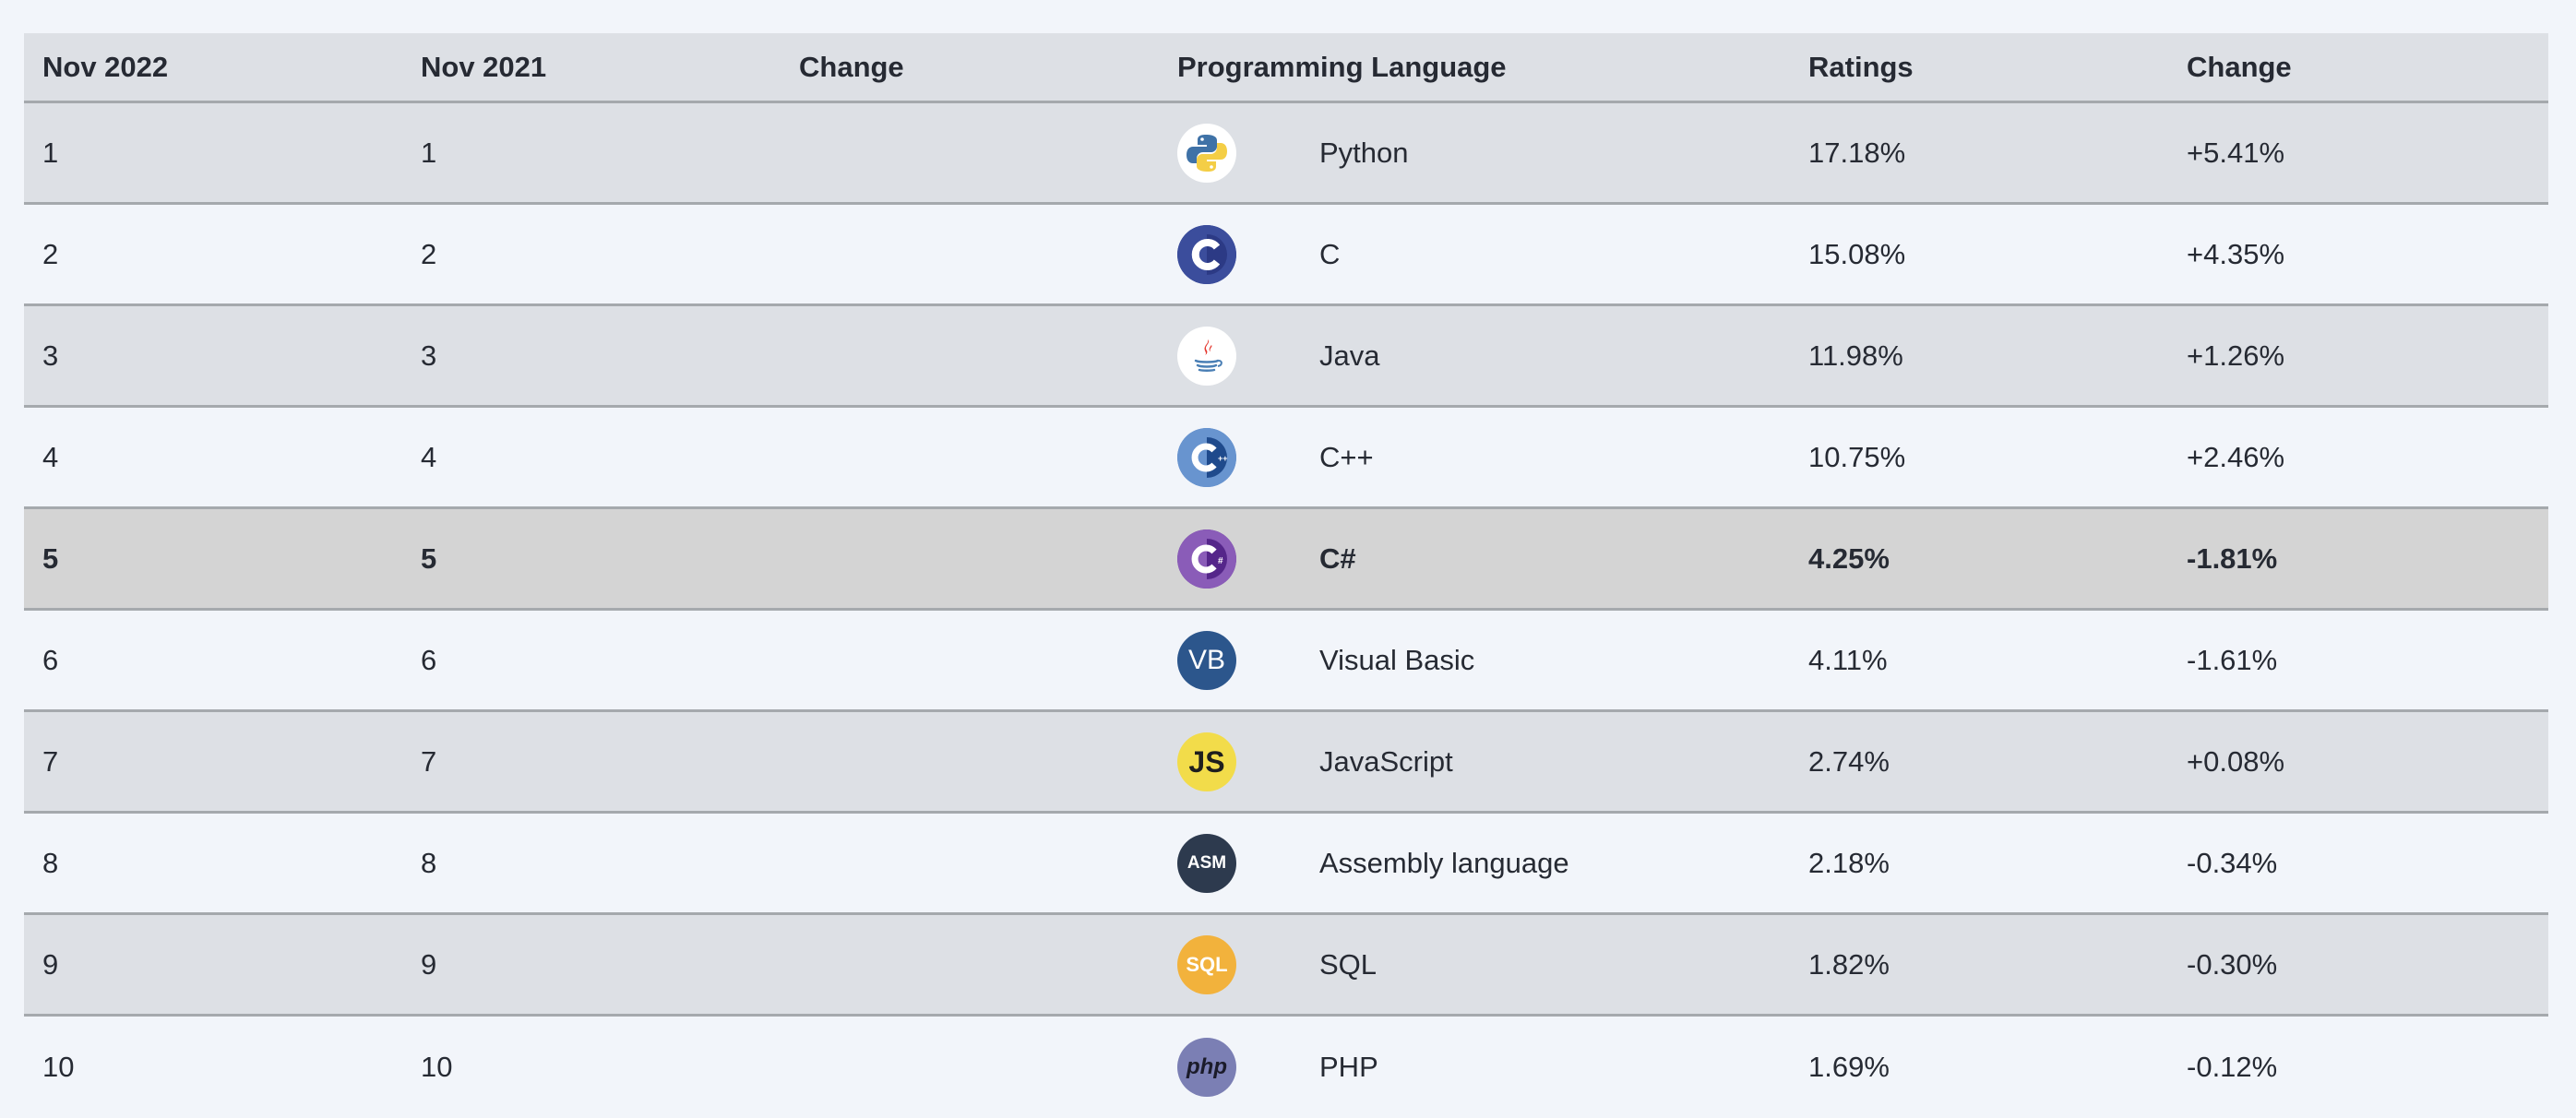 This screenshot has height=1118, width=2576. I want to click on rating-change: -1.61%, so click(2232, 659).